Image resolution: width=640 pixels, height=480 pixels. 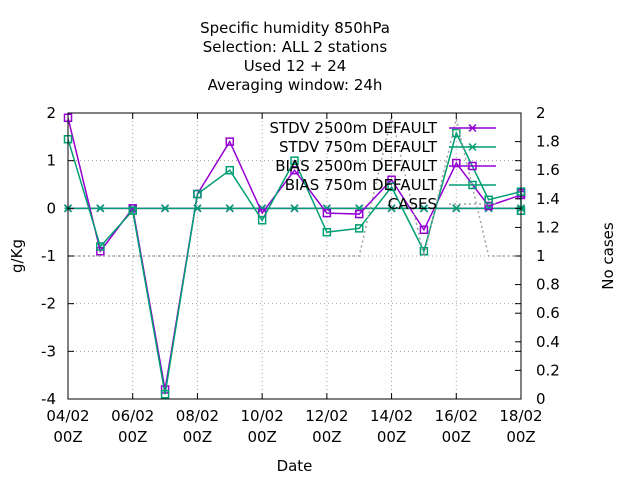 I want to click on y-tick-label: -1, so click(x=48, y=256).